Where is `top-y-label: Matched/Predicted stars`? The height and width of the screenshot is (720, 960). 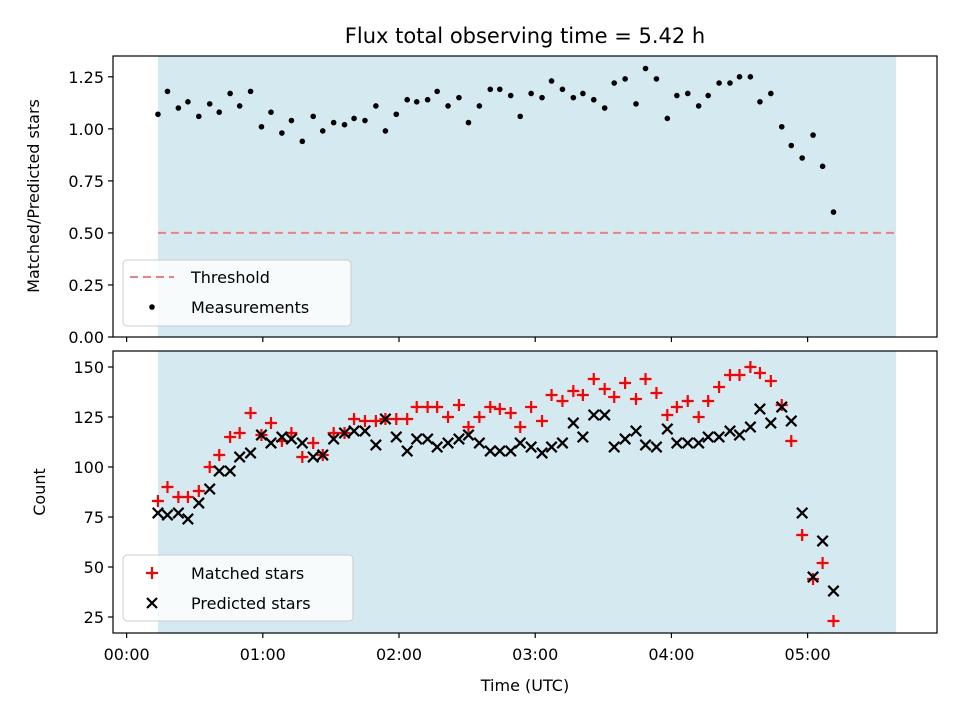
top-y-label: Matched/Predicted stars is located at coordinates (33, 196).